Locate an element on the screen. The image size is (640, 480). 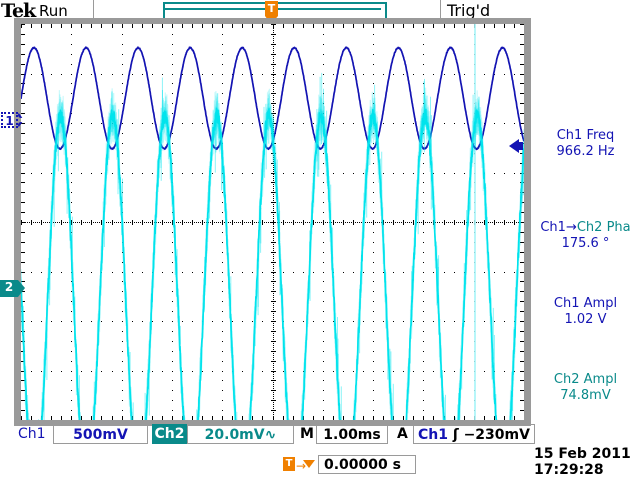
trigger-level-value: −230mV is located at coordinates (496, 435).